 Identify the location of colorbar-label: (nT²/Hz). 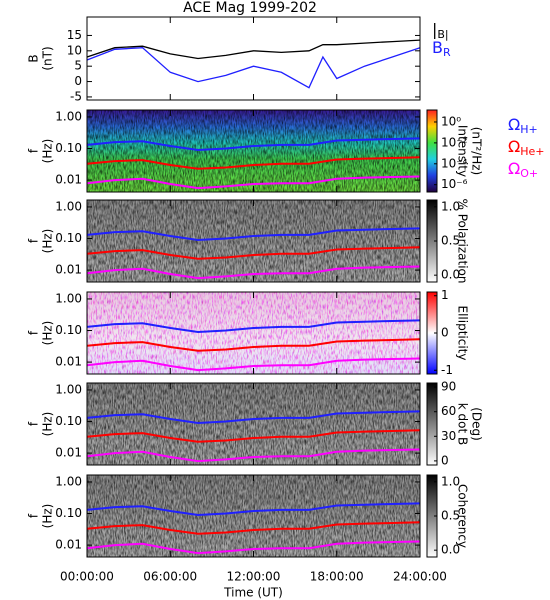
(477, 151).